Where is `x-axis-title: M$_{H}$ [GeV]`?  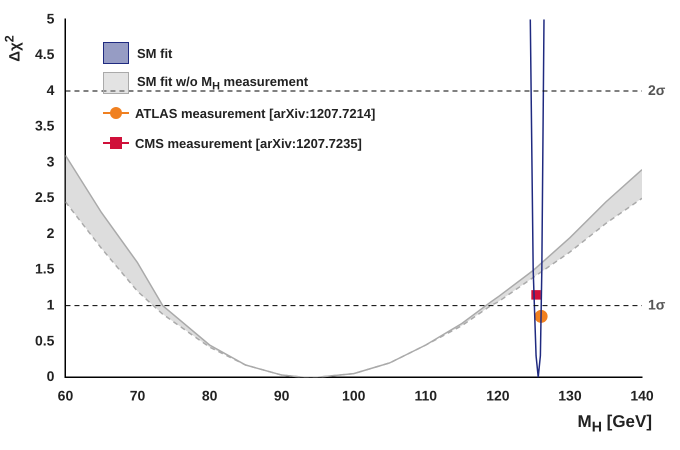
x-axis-title: M$_{H}$ [GeV] is located at coordinates (615, 424).